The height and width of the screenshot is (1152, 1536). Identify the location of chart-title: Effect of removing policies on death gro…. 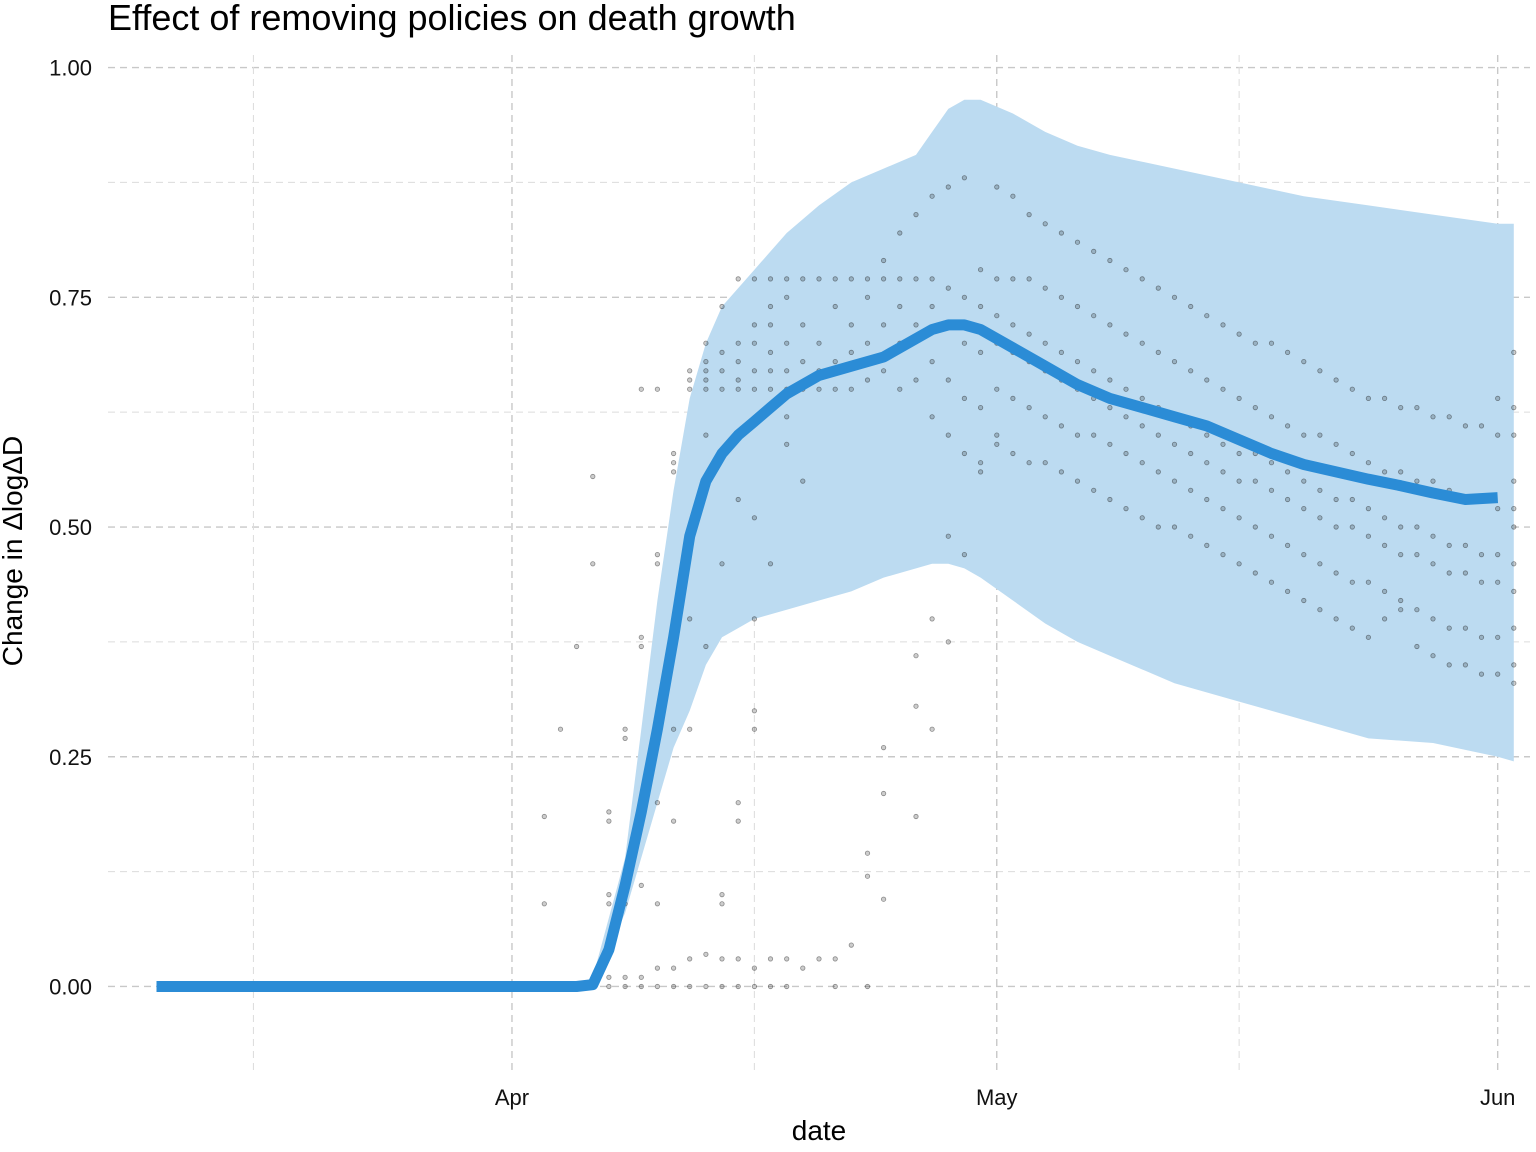
(452, 19).